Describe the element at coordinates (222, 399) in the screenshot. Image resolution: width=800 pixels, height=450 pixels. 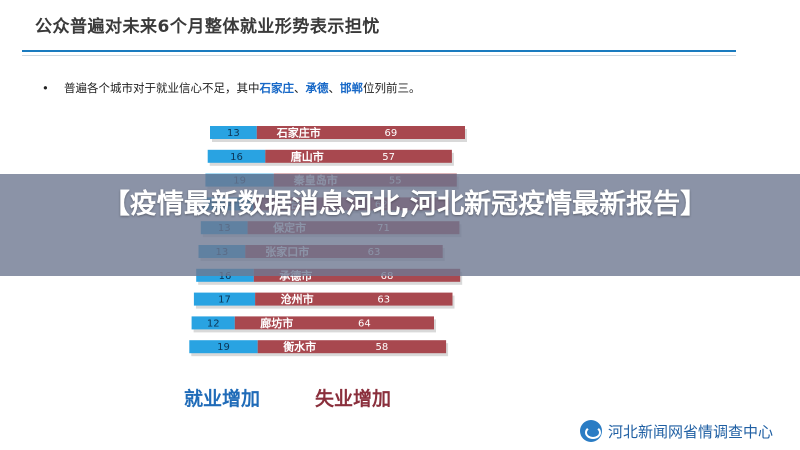
I see `legend-employ-label: 就业增加` at that location.